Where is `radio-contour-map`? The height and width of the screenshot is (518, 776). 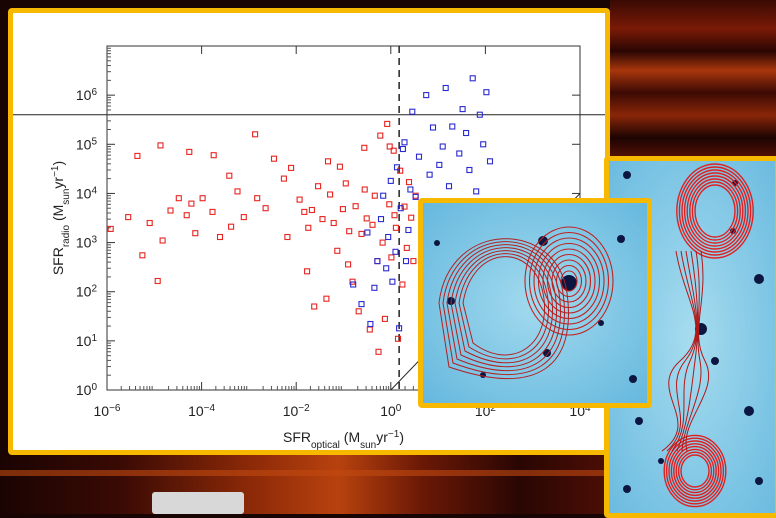
radio-contour-map is located at coordinates (535, 303).